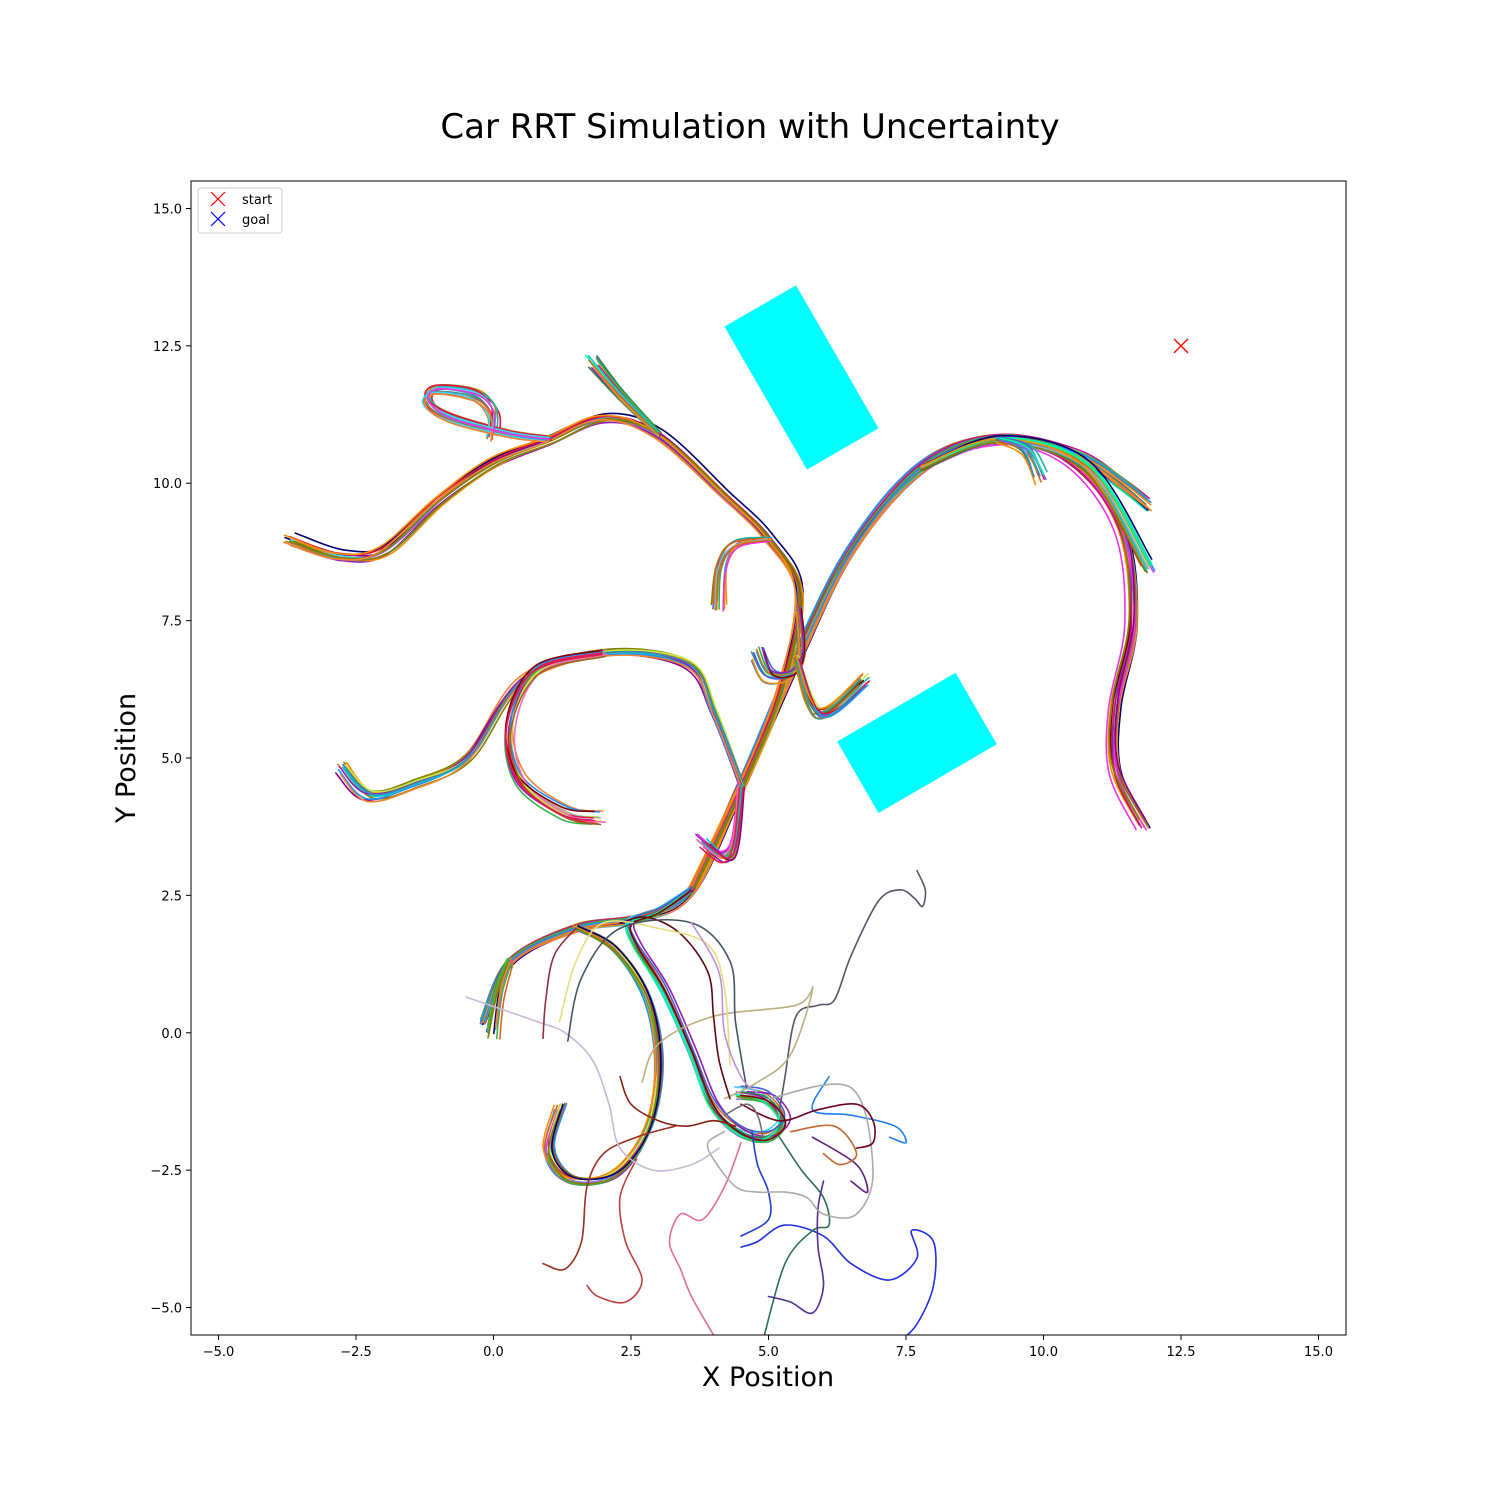  I want to click on legend: start goal, so click(240, 210).